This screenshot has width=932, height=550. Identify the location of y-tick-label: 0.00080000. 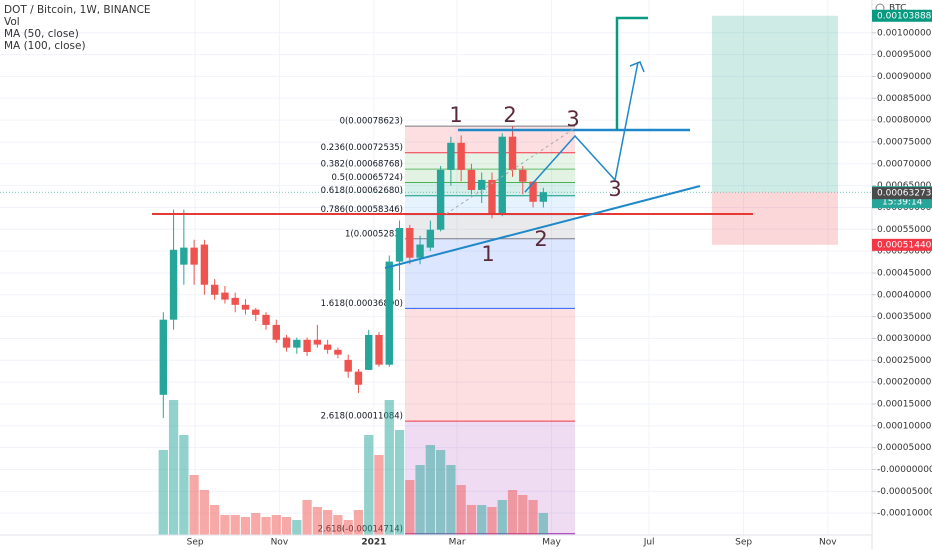
(904, 121).